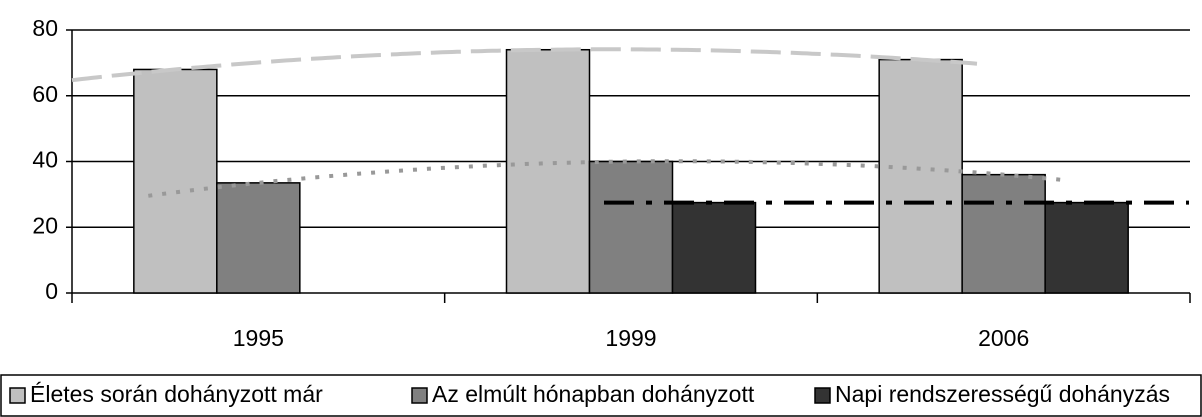 This screenshot has width=1202, height=417. I want to click on y-tick-label: 60, so click(45, 94).